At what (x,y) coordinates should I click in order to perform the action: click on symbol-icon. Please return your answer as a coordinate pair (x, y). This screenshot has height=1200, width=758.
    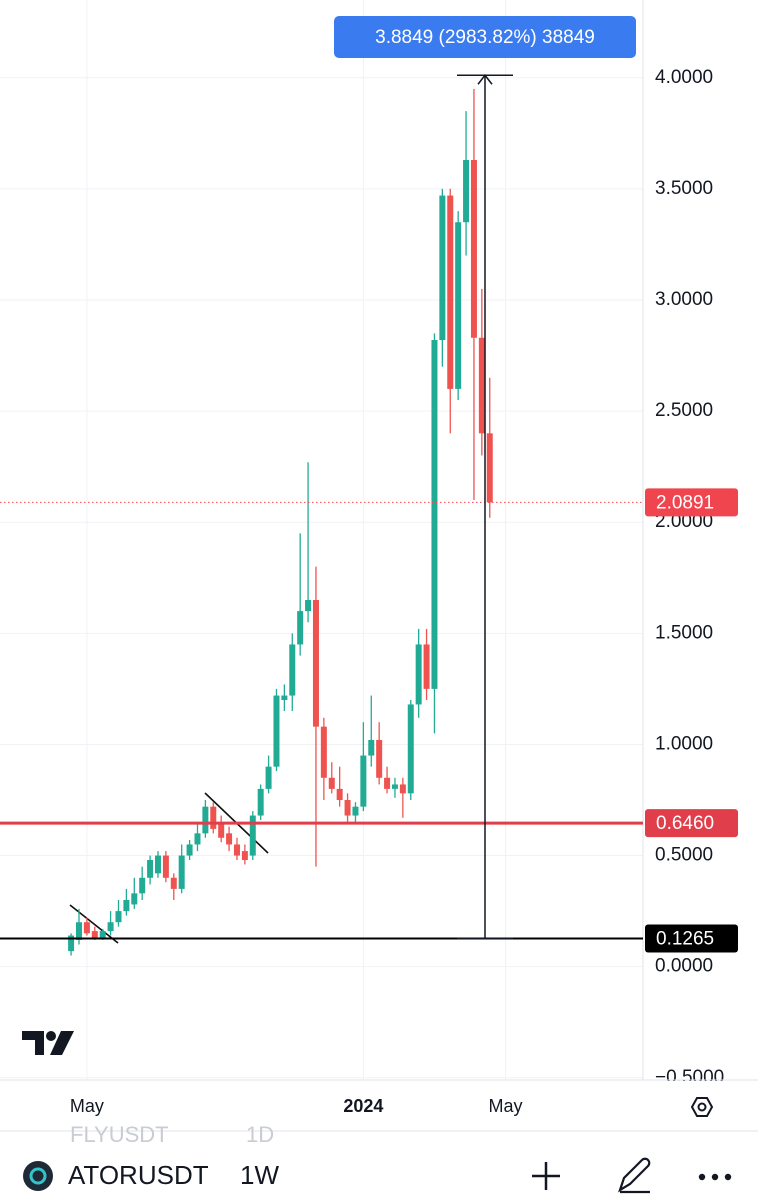
    Looking at the image, I should click on (38, 1176).